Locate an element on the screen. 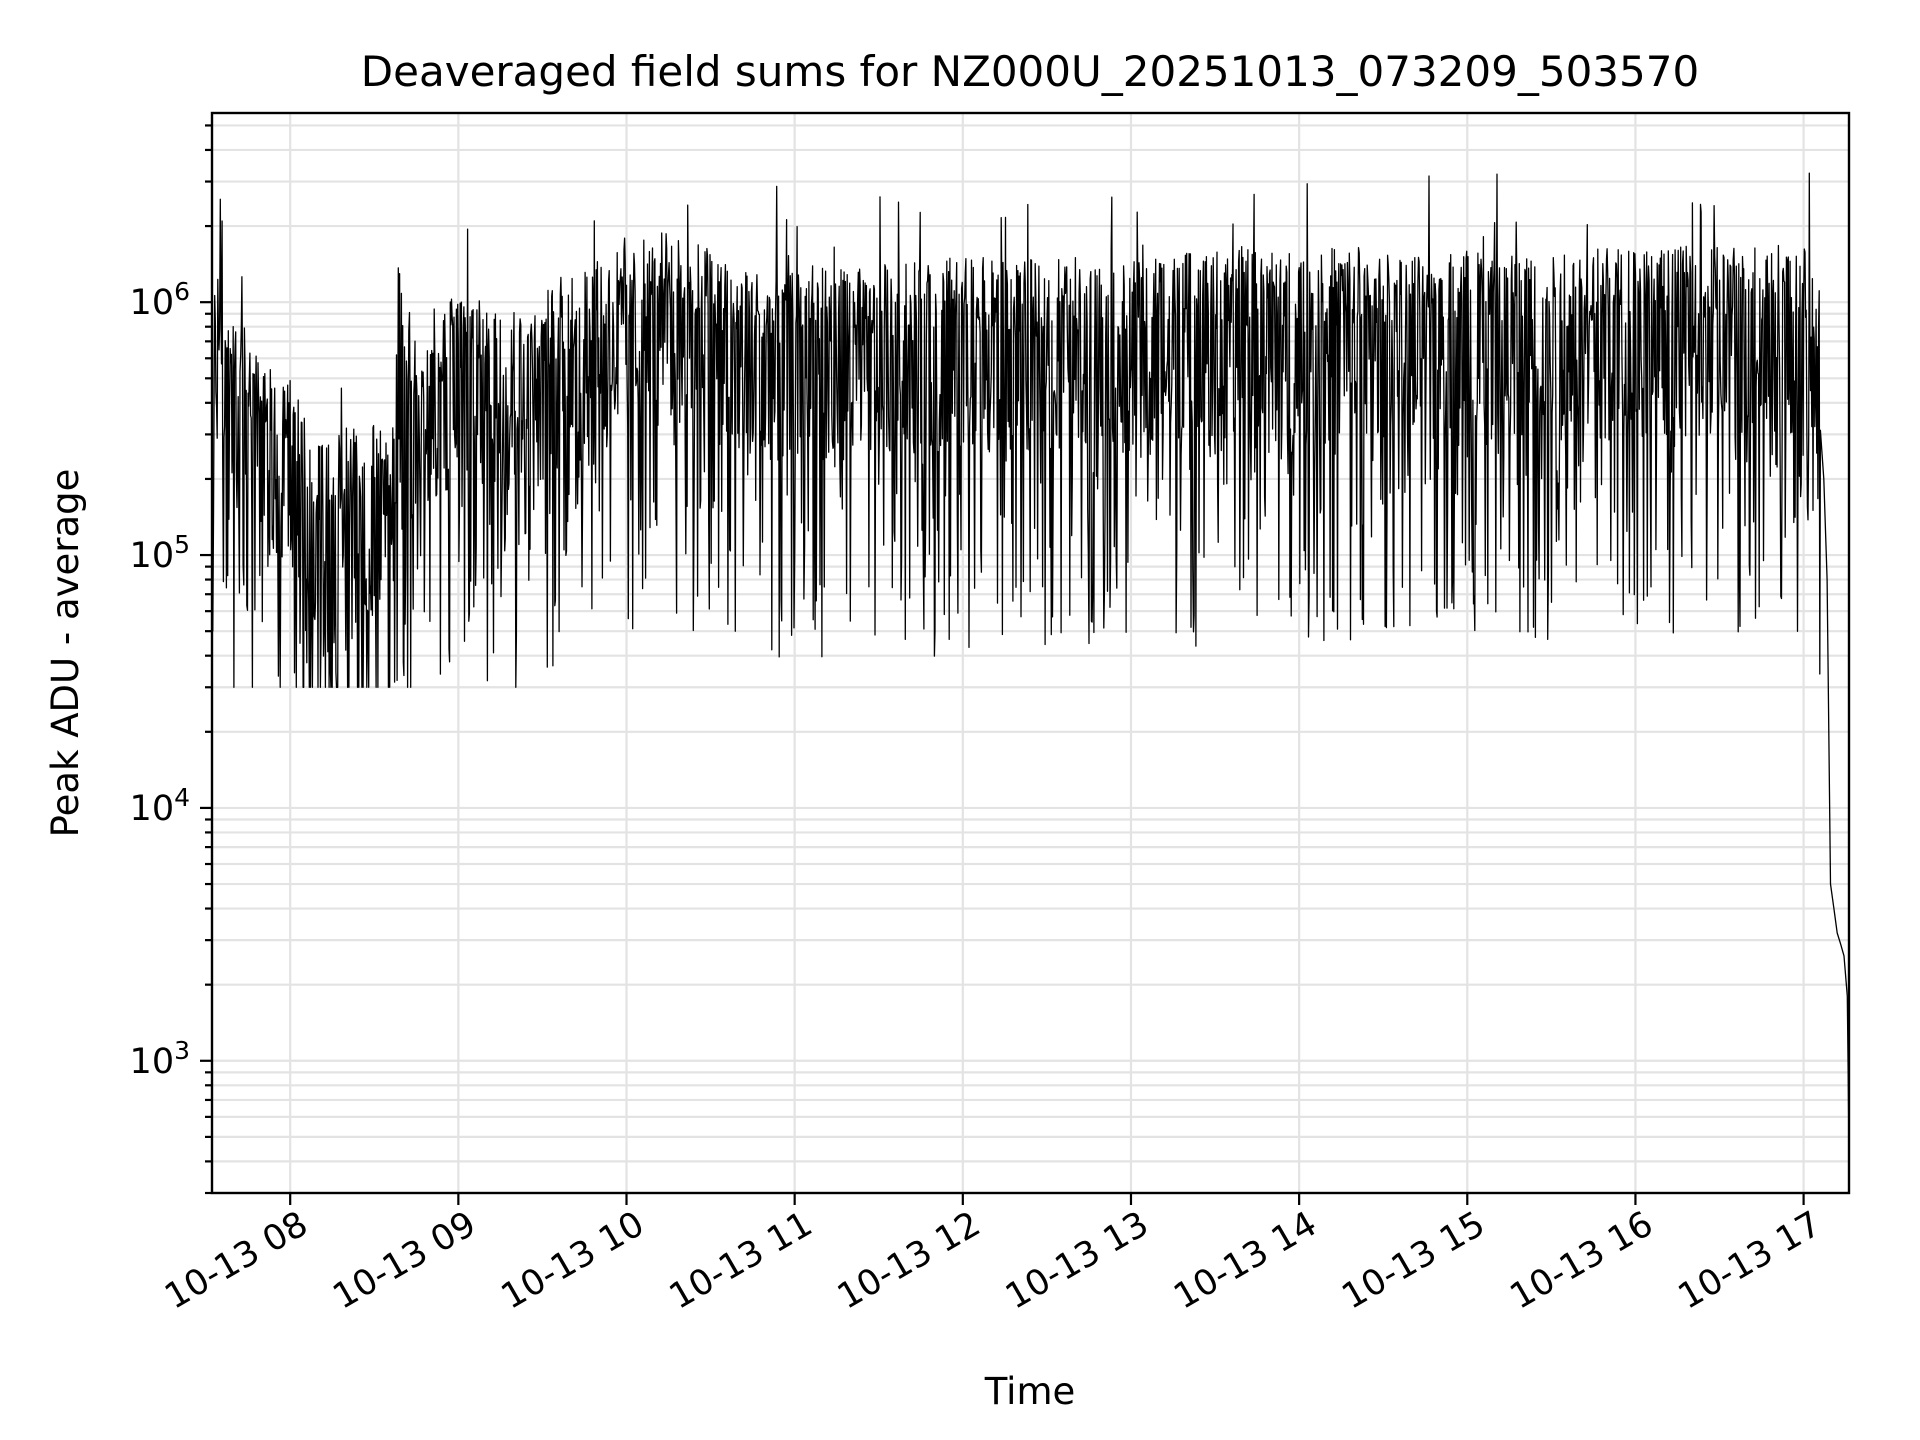 The image size is (1920, 1440). y-axis-label: Peak ADU - average is located at coordinates (65, 653).